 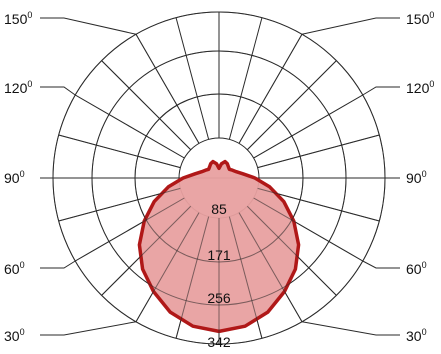 What do you see at coordinates (219, 209) in the screenshot?
I see `radial-tick-label: 85` at bounding box center [219, 209].